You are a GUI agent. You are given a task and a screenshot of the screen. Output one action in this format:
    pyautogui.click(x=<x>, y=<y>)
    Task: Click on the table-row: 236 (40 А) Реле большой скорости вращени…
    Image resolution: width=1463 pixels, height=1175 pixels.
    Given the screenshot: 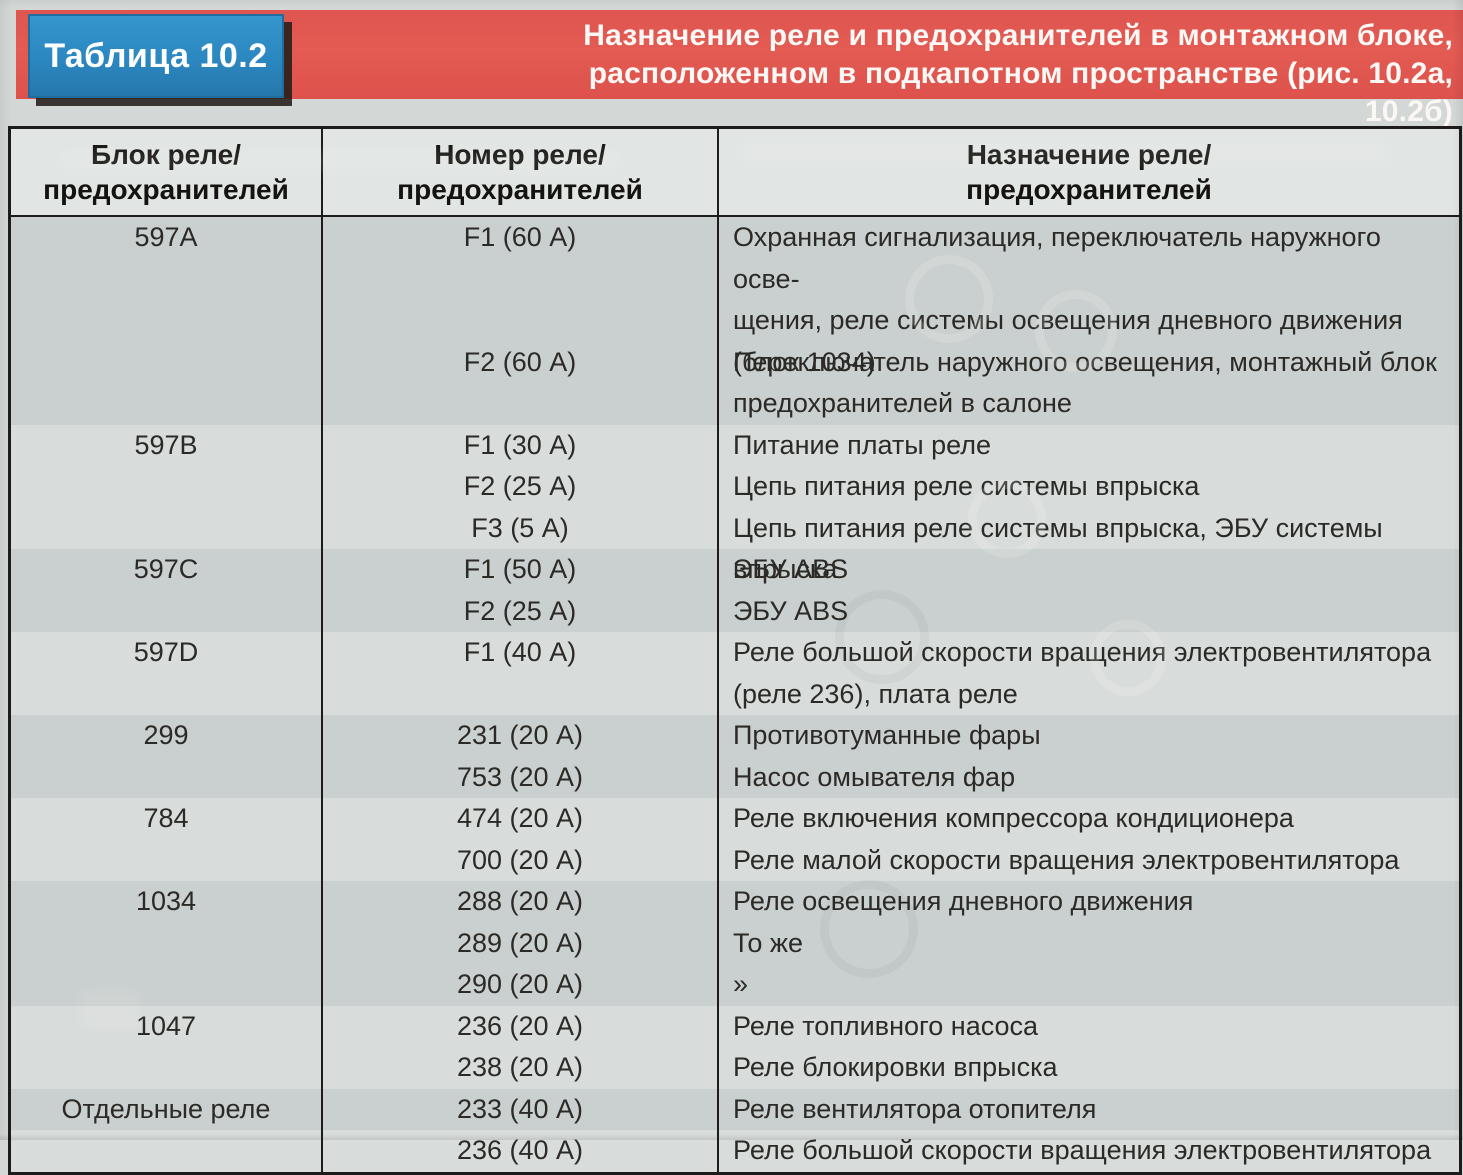 What is the action you would take?
    pyautogui.click(x=735, y=1151)
    